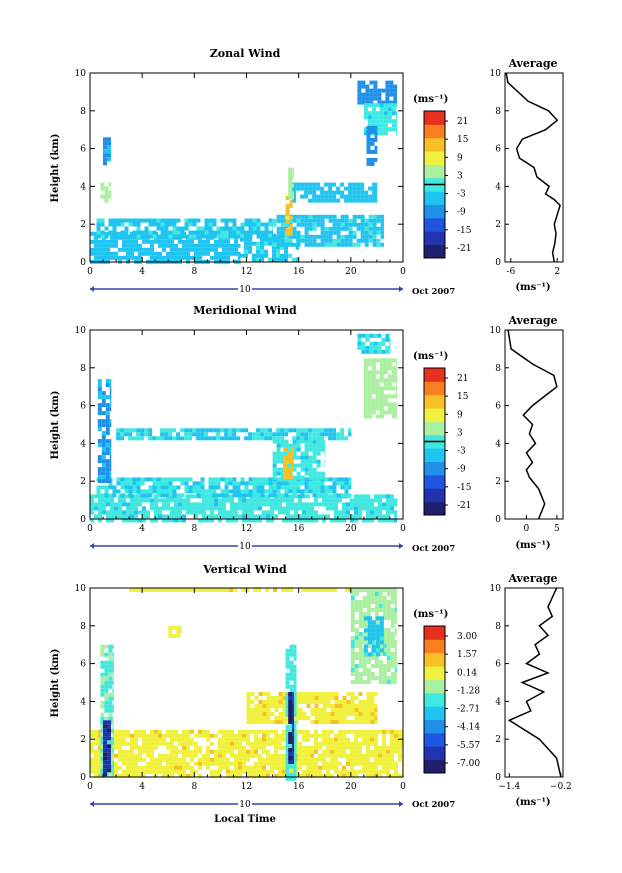  What do you see at coordinates (534, 682) in the screenshot?
I see `profile-frame` at bounding box center [534, 682].